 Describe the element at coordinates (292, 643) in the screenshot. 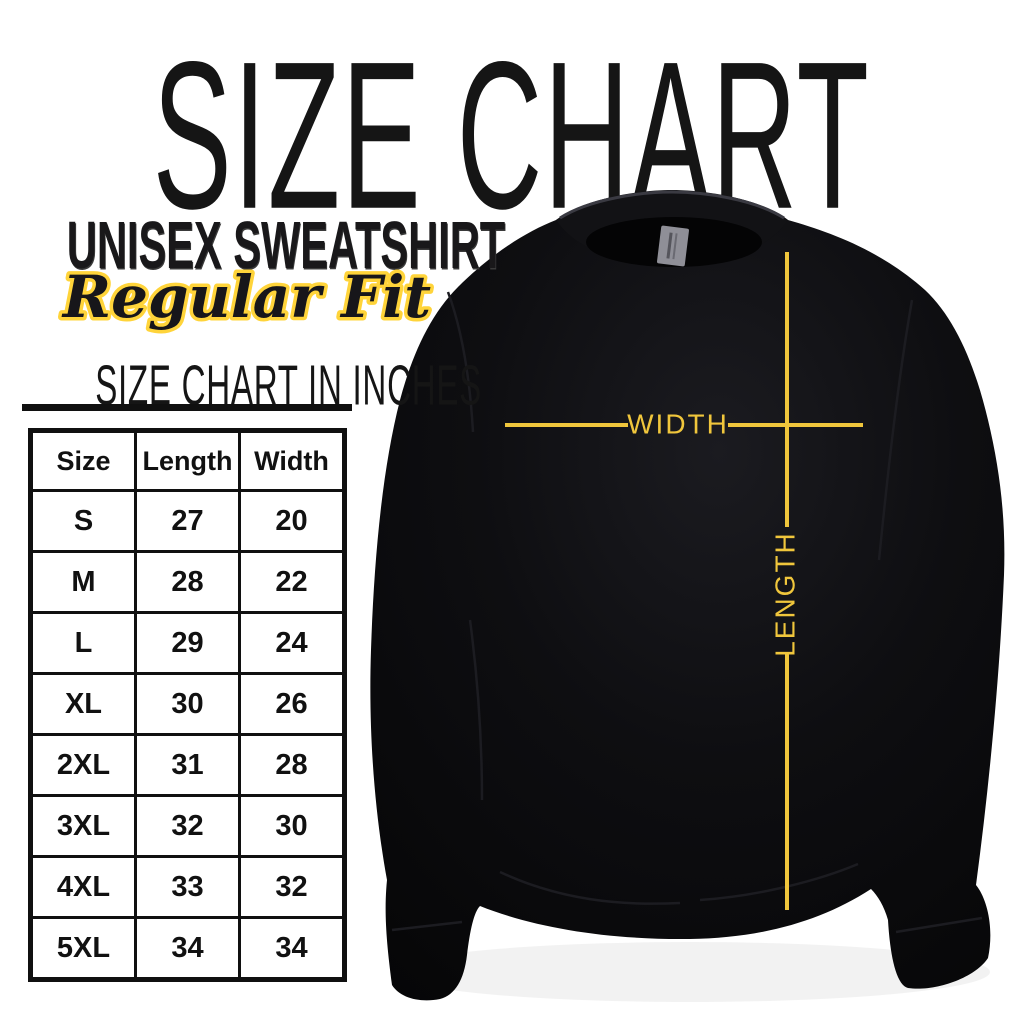

I see `width-cell: 24` at that location.